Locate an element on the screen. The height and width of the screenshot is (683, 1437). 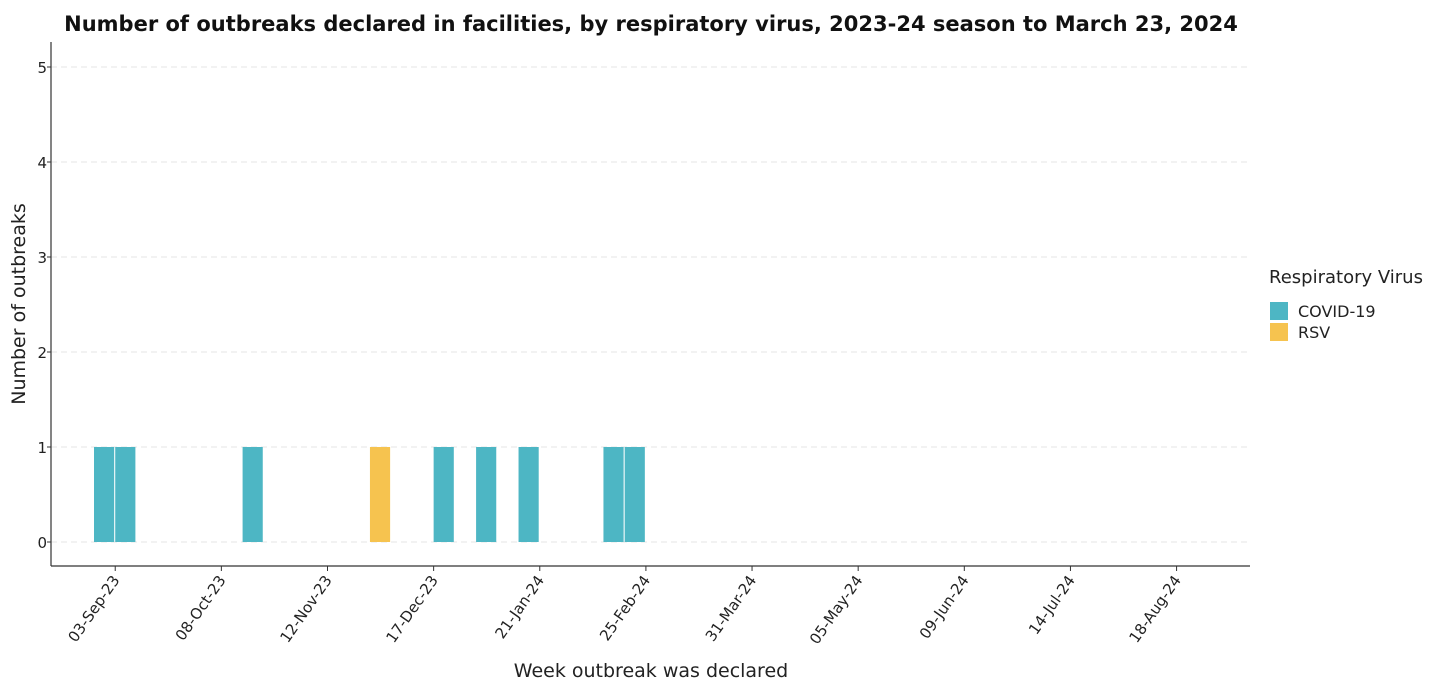
y-axis-title: Number of outbreaks is located at coordinates (19, 304).